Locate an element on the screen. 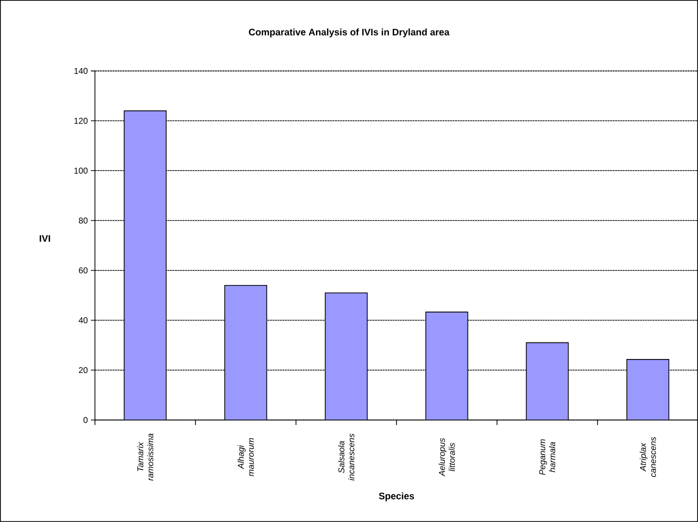 This screenshot has width=698, height=522. y-tick-label: 140 is located at coordinates (81, 71).